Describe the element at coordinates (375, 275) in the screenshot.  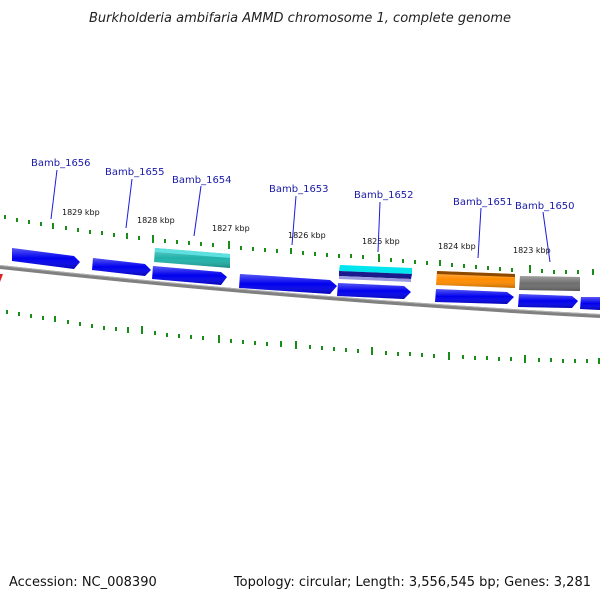
I see `gene-block-navy` at that location.